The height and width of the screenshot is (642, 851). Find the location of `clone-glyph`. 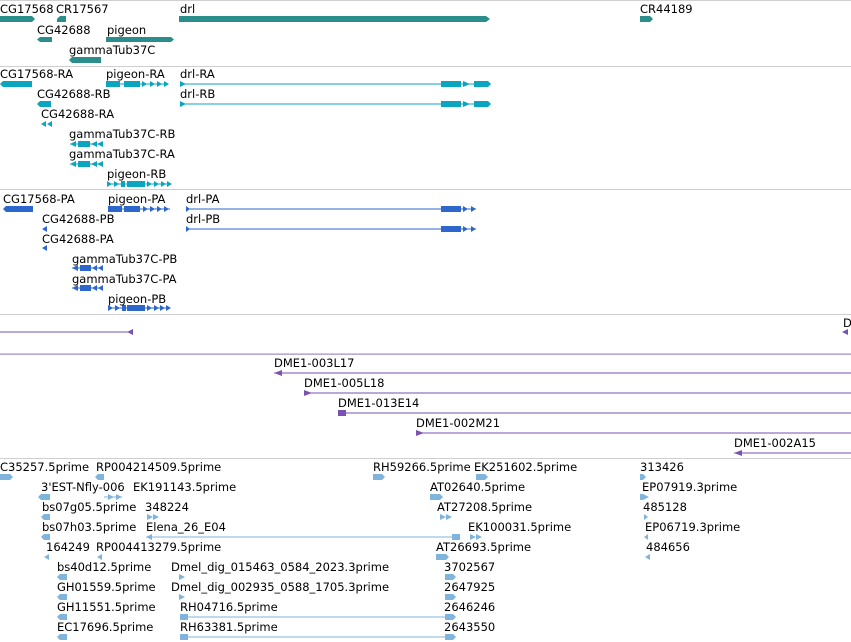

clone-glyph is located at coordinates (66, 332).